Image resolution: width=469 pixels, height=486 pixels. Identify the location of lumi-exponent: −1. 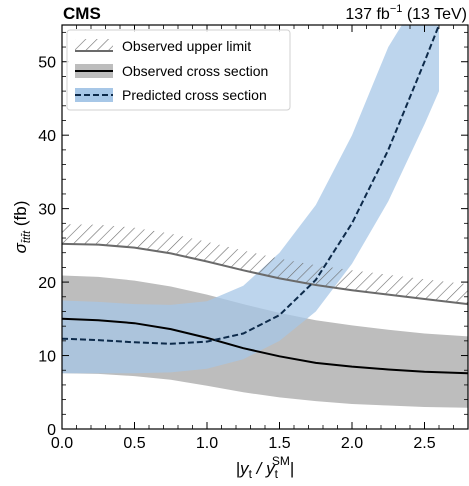
(396, 9).